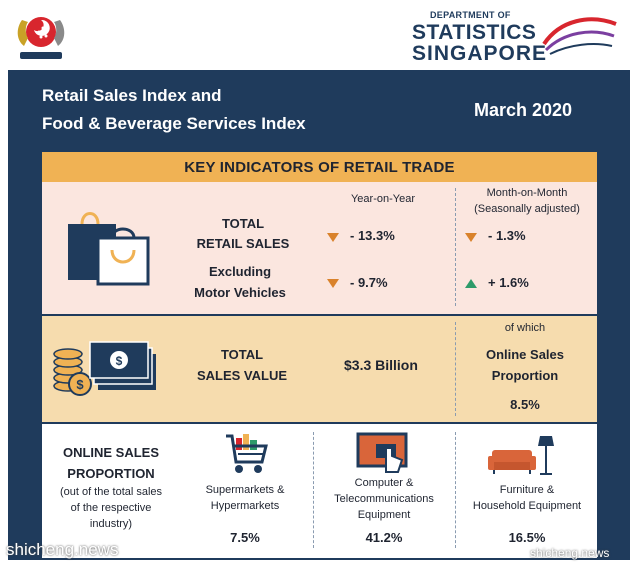 The width and height of the screenshot is (638, 565). Describe the element at coordinates (570, 553) in the screenshot. I see `watermark-right: shicheng.news` at that location.